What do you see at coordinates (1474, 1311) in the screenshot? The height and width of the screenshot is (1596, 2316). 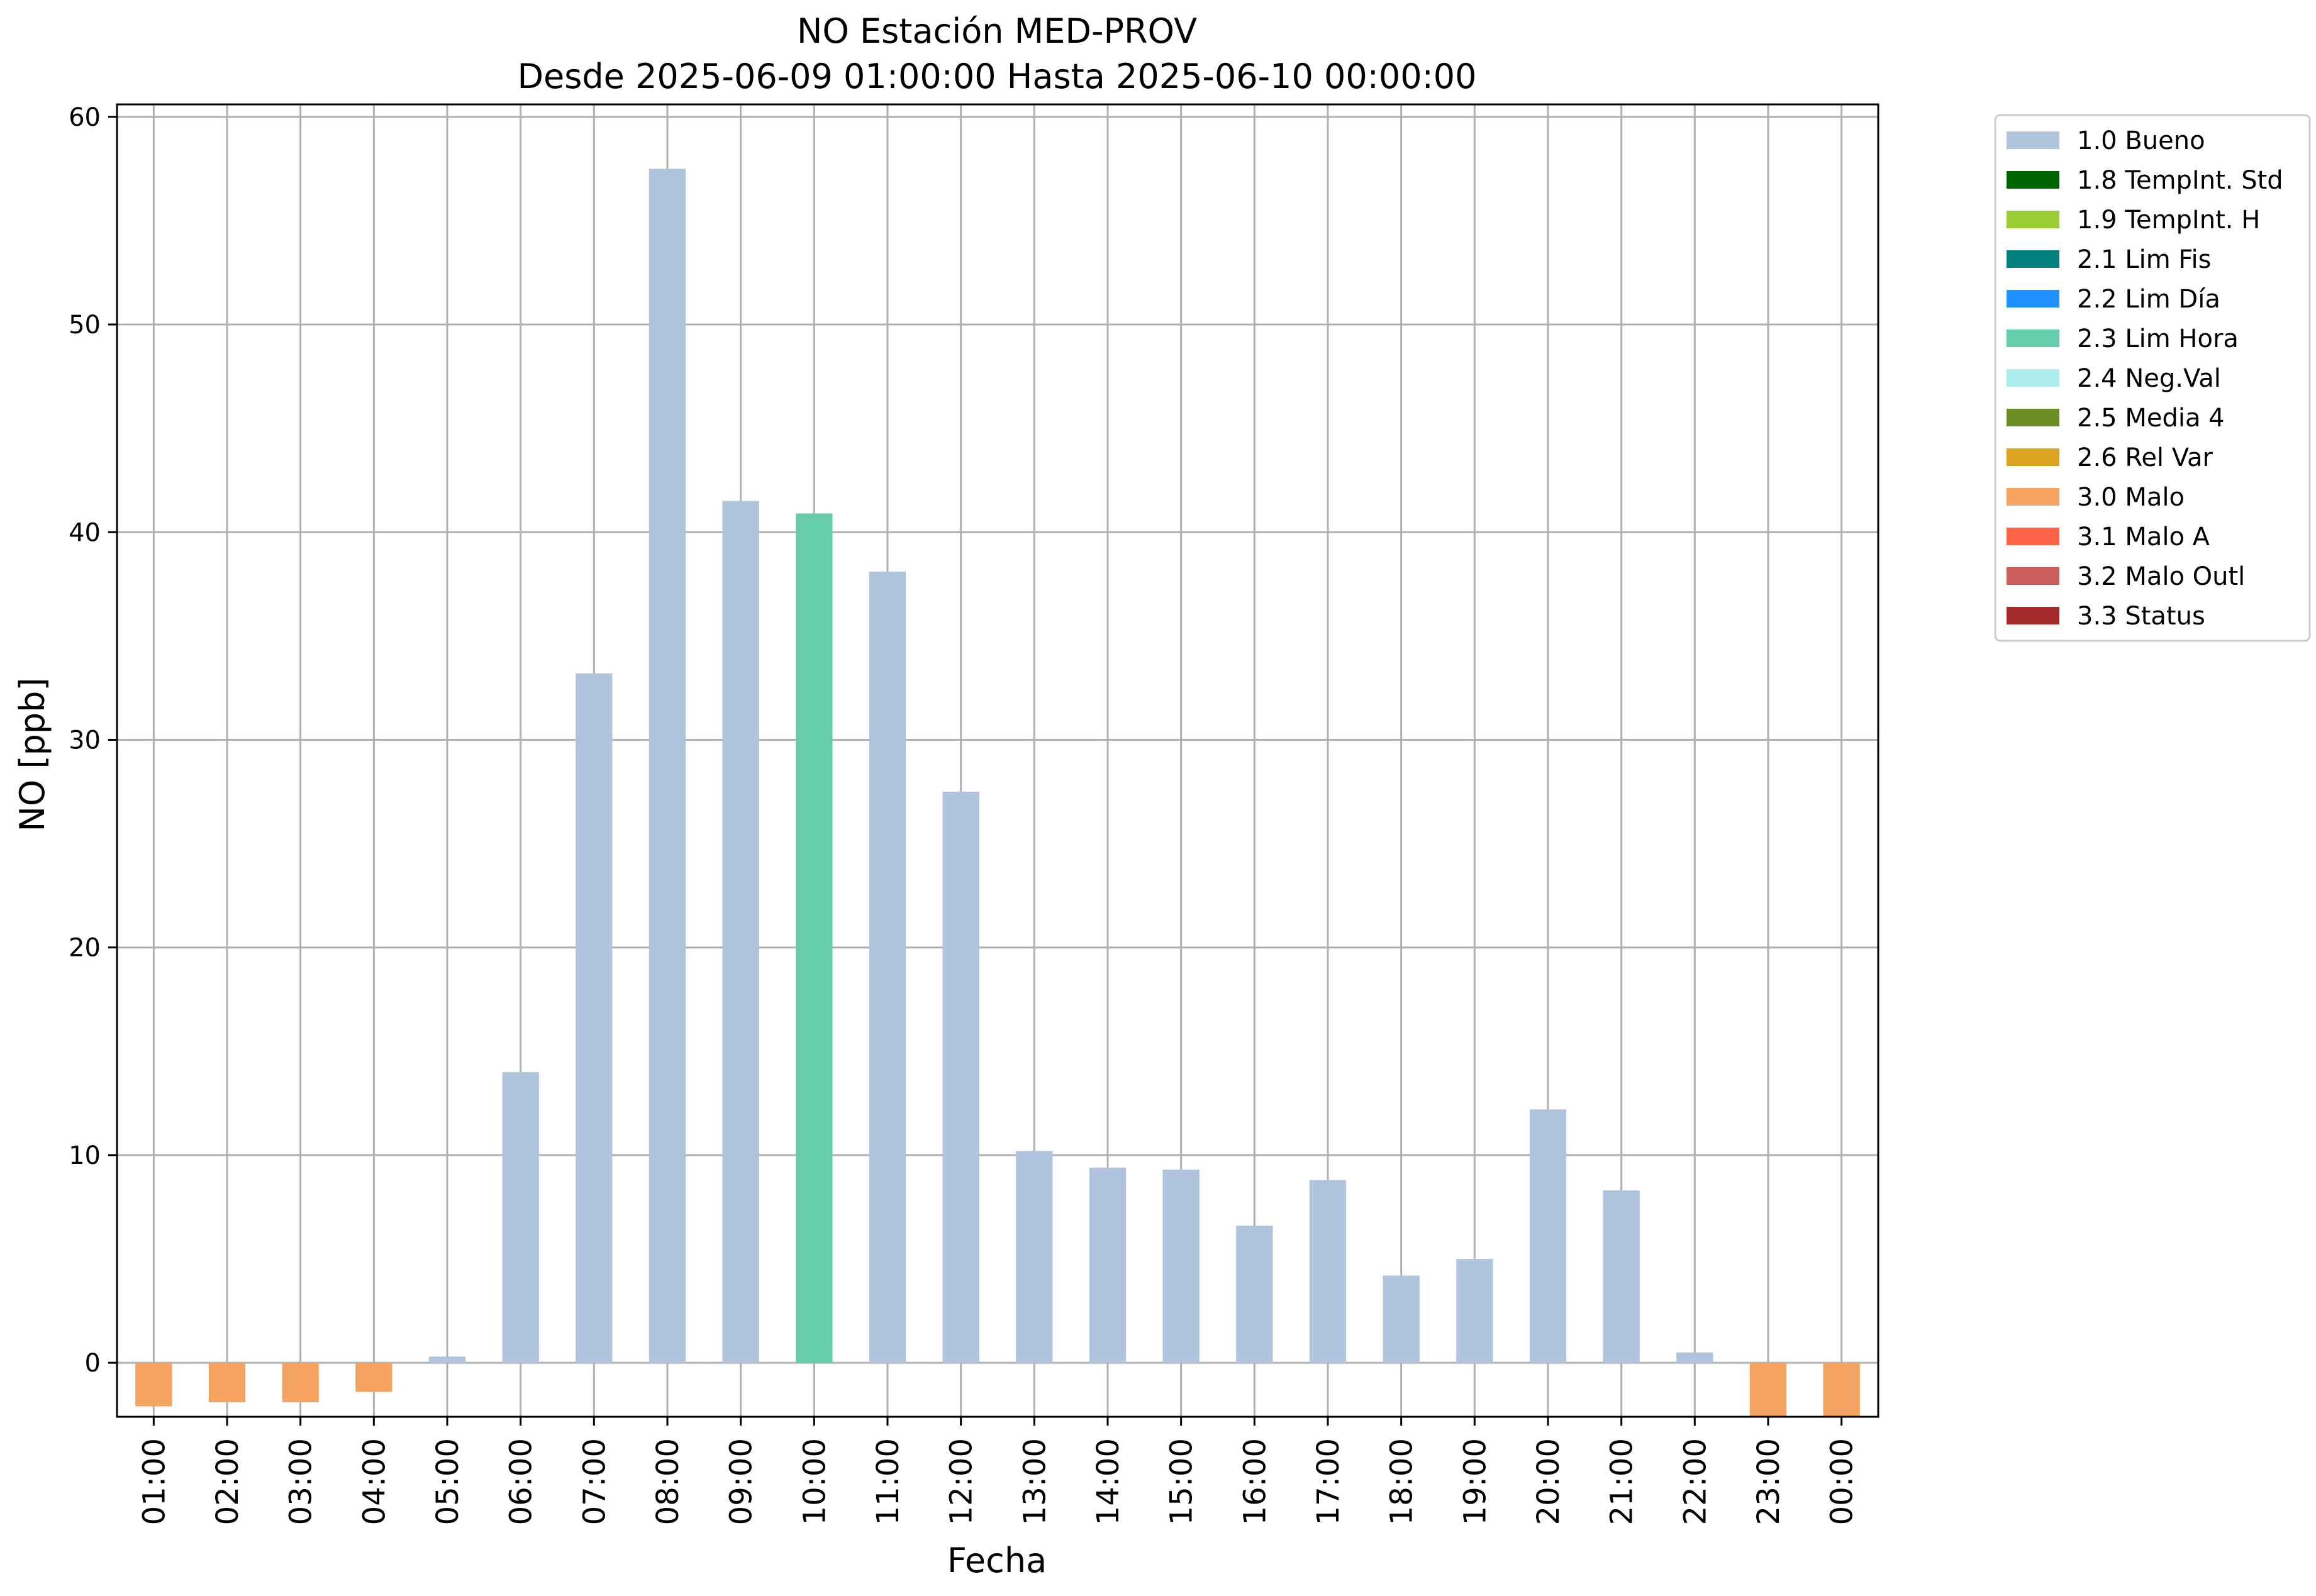 I see `bar-19:00` at bounding box center [1474, 1311].